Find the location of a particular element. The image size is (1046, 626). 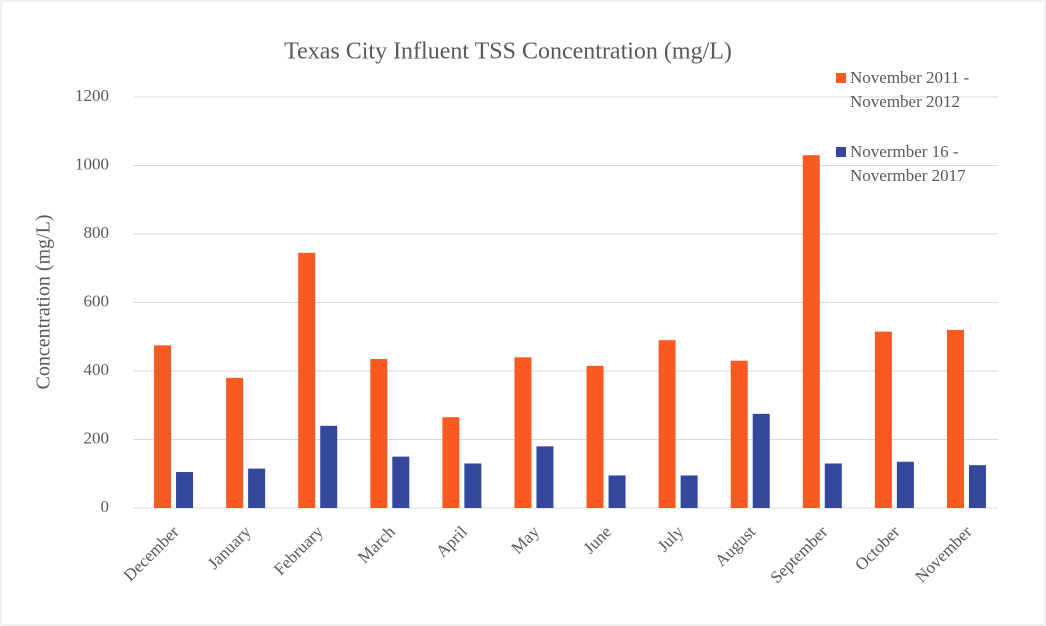

y-tick-label: 1000 is located at coordinates (92, 163).